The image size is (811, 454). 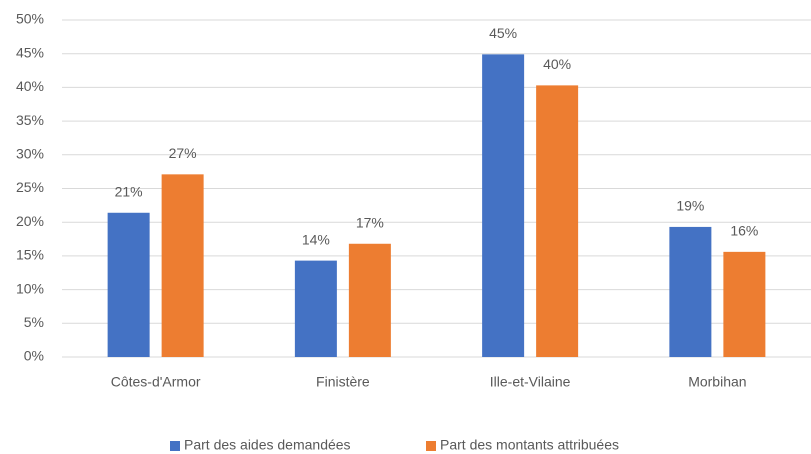 I want to click on x-tick-label: Finistère, so click(x=343, y=382).